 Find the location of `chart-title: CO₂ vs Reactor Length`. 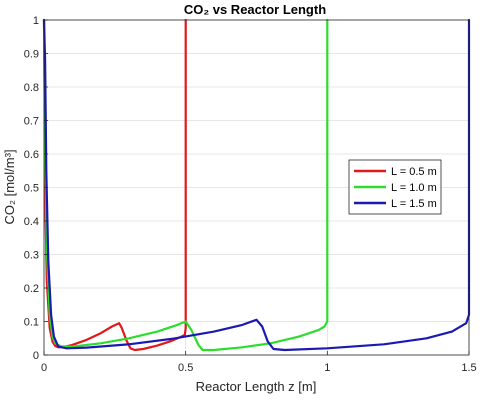

chart-title: CO₂ vs Reactor Length is located at coordinates (255, 9).